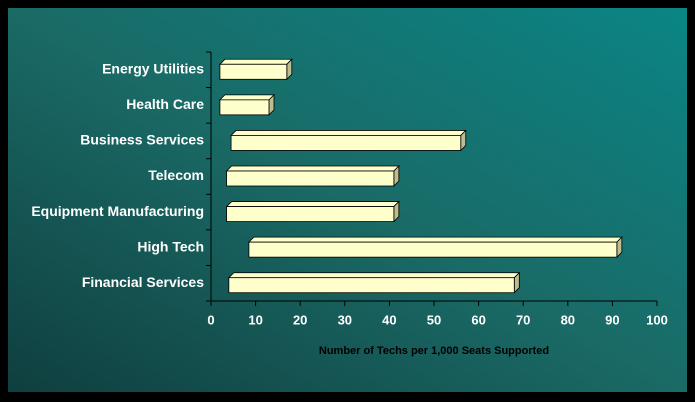 This screenshot has height=402, width=695. What do you see at coordinates (568, 319) in the screenshot?
I see `x-tick-label: 80` at bounding box center [568, 319].